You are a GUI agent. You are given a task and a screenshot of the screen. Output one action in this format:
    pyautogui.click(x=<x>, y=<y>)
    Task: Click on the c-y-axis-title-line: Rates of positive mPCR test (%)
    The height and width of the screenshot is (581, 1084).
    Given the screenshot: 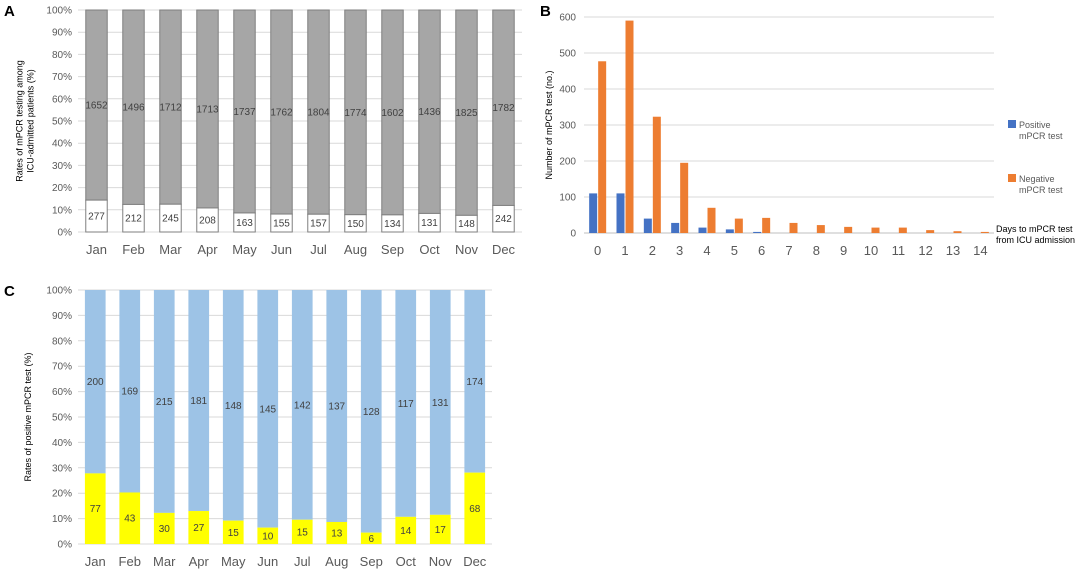 What is the action you would take?
    pyautogui.click(x=28, y=416)
    